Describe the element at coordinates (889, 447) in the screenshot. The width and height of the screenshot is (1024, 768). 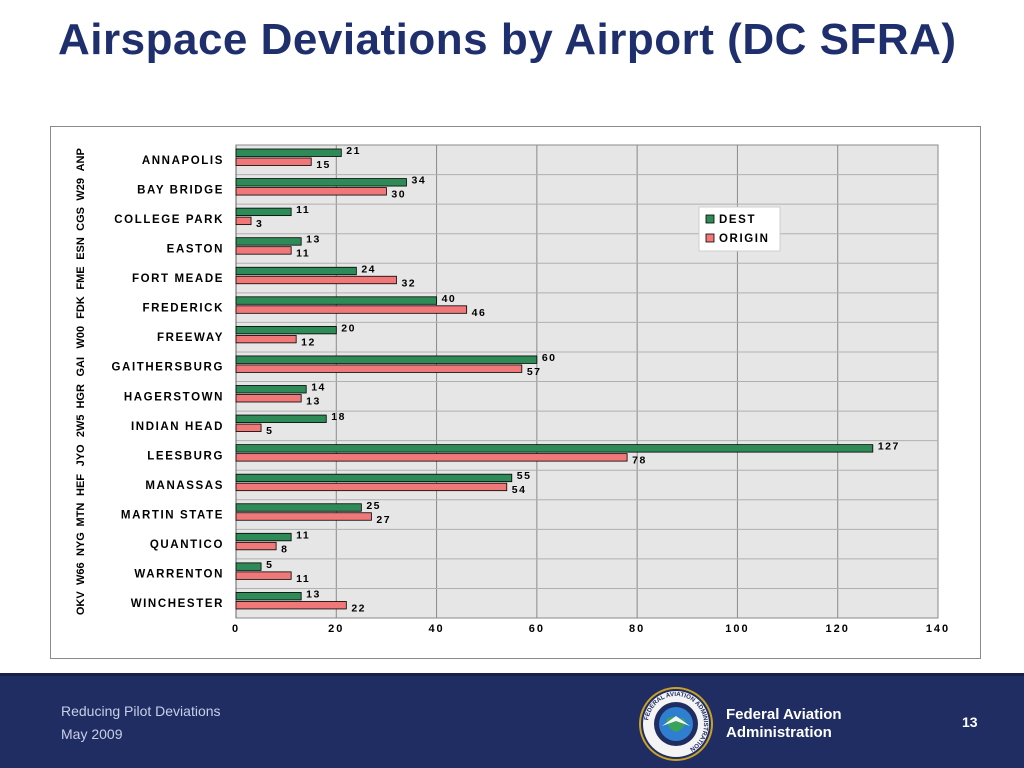
I see `data-label-dest: 127` at that location.